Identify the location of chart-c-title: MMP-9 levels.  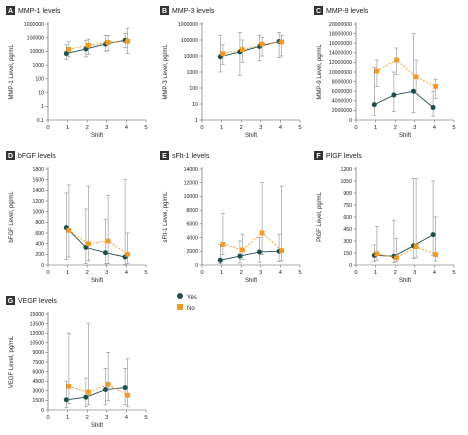
(347, 11).